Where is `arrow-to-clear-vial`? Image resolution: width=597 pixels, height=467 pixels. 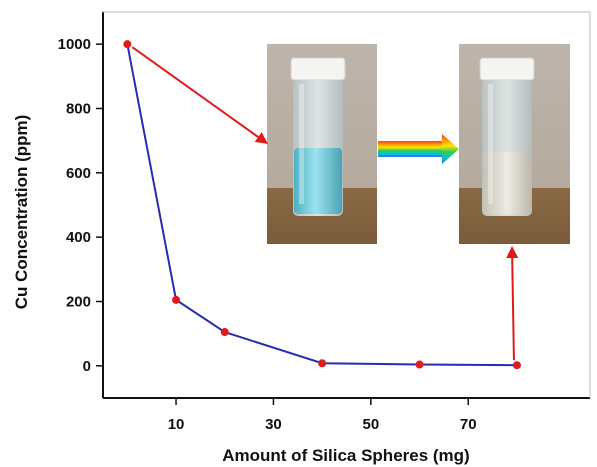 arrow-to-clear-vial is located at coordinates (512, 303).